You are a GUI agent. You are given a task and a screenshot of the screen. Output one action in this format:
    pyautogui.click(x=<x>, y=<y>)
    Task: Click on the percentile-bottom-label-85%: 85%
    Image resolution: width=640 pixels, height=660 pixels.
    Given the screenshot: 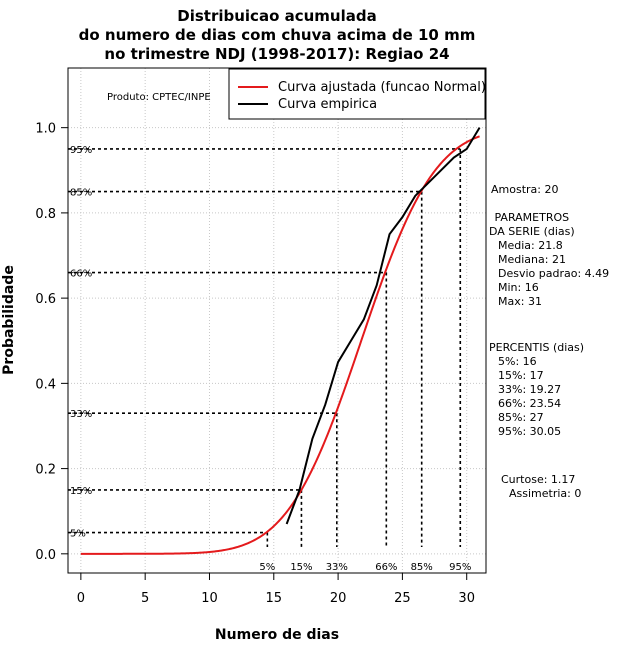 What is the action you would take?
    pyautogui.click(x=422, y=567)
    